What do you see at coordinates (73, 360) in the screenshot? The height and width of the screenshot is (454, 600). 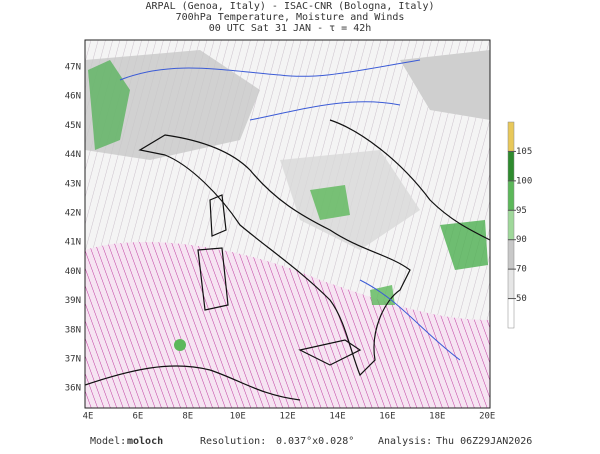 I see `lat-label: 37N` at bounding box center [73, 360].